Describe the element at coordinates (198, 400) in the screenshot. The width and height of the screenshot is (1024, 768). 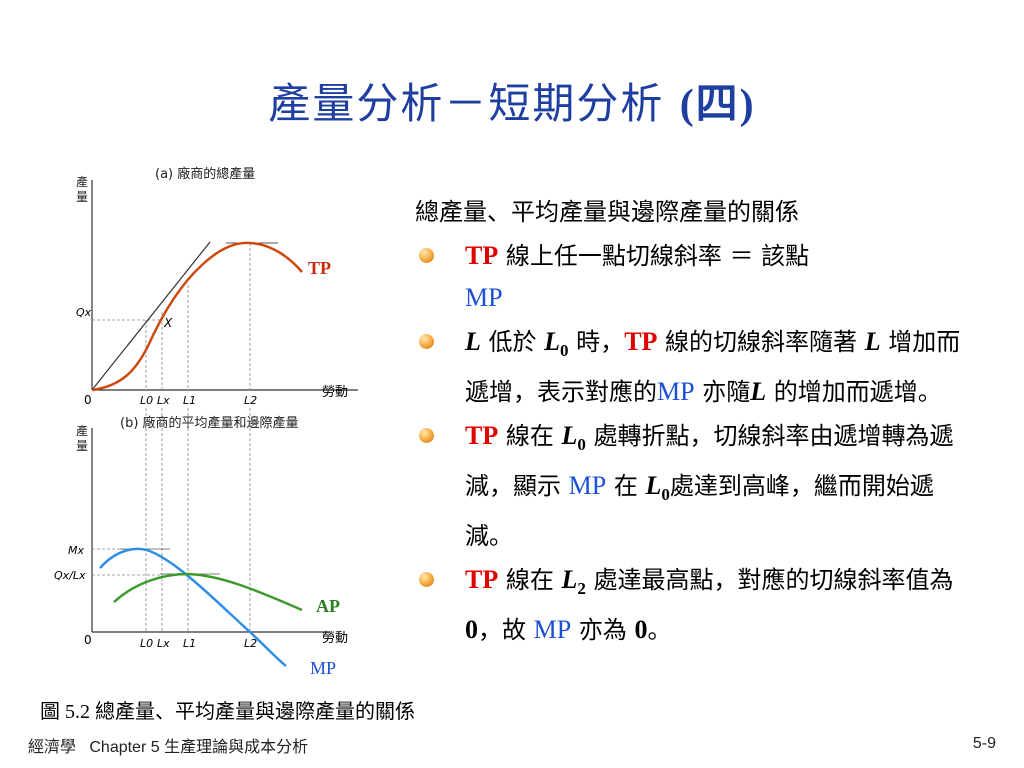
I see `panel-a-ticks: L0 Lx L1 L2` at that location.